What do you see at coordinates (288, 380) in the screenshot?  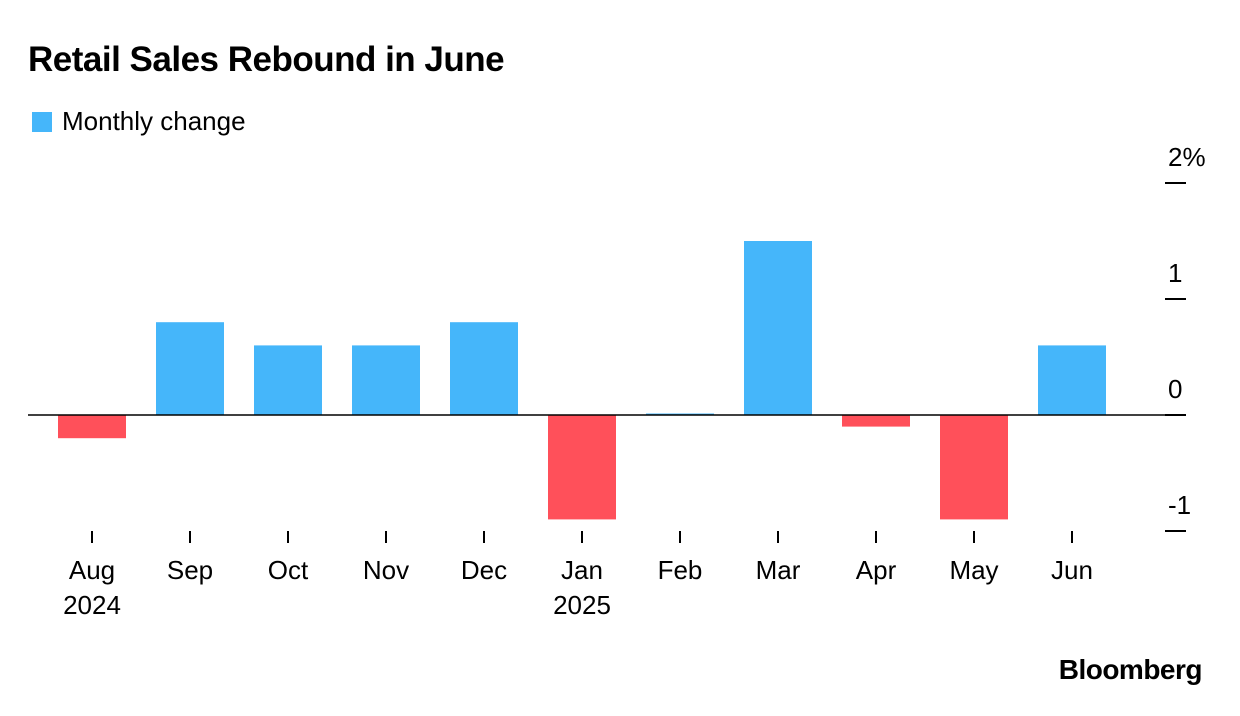 I see `bar-oct` at bounding box center [288, 380].